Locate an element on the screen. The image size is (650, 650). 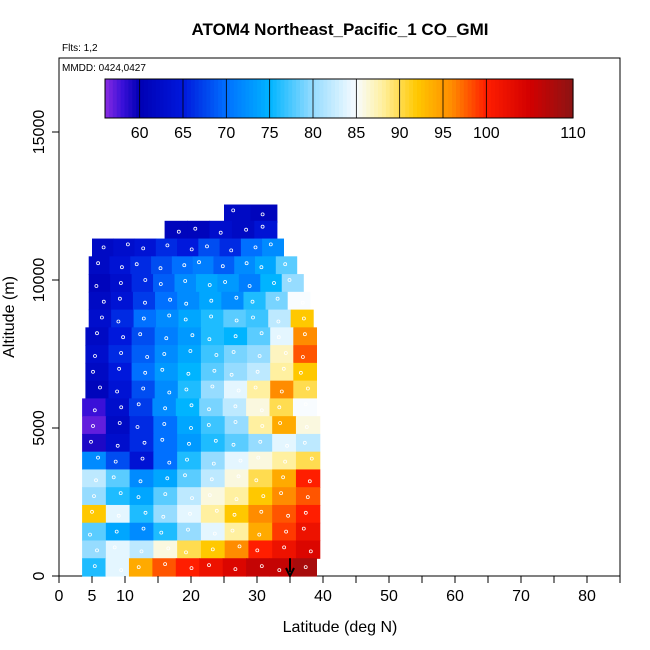
colorbar-tick-label: 75 is located at coordinates (270, 133).